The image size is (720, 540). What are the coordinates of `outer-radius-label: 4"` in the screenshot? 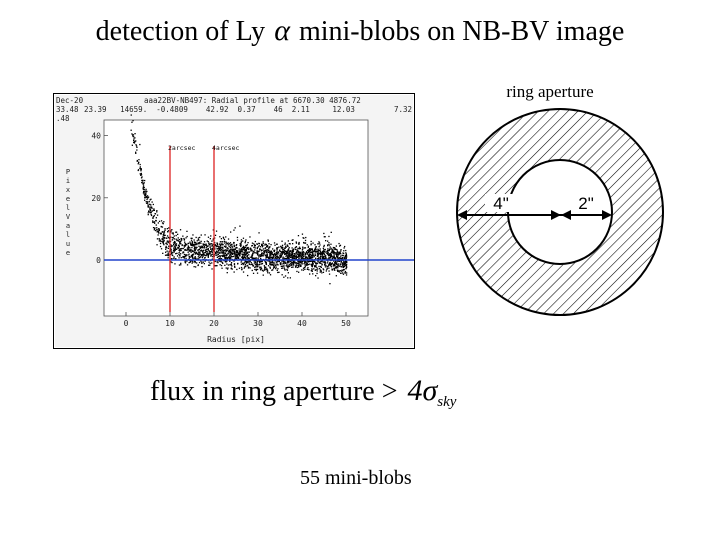 It's located at (501, 203).